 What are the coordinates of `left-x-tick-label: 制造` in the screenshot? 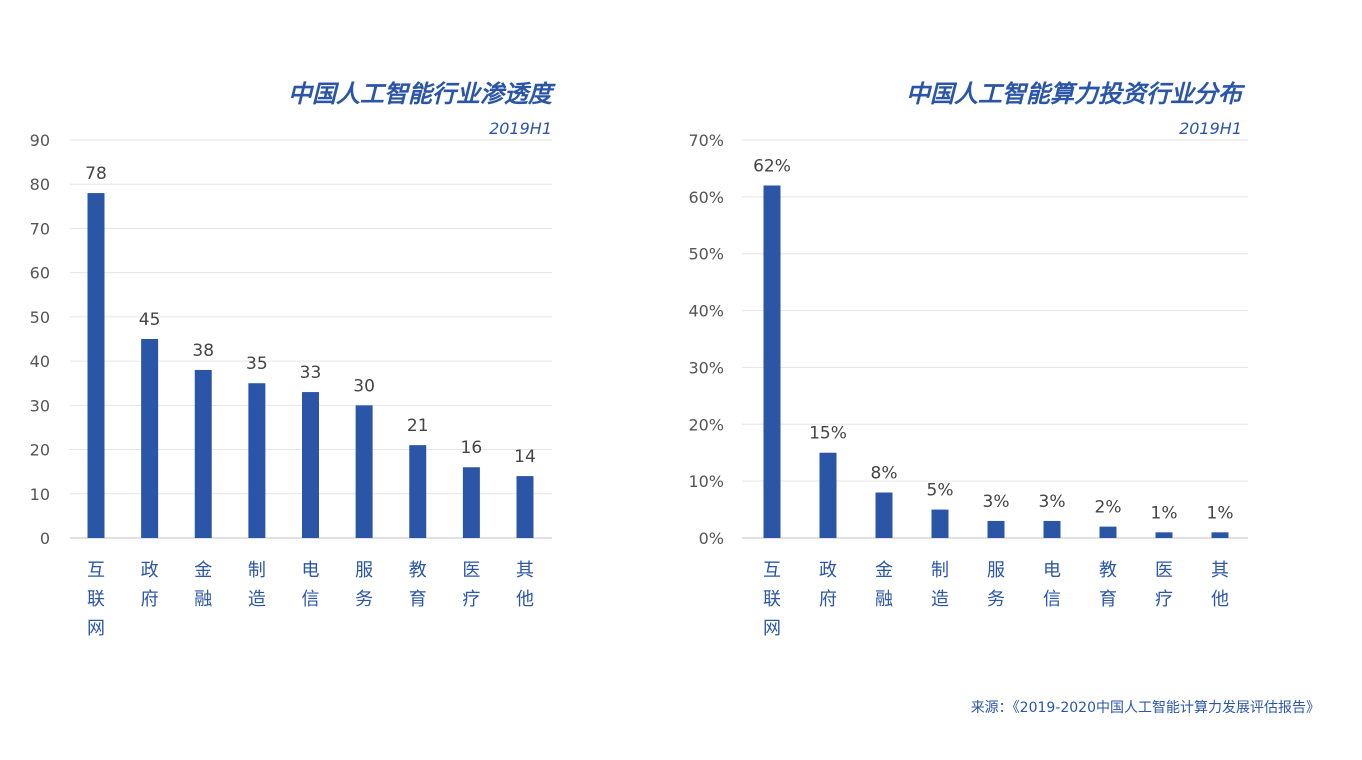 It's located at (257, 585).